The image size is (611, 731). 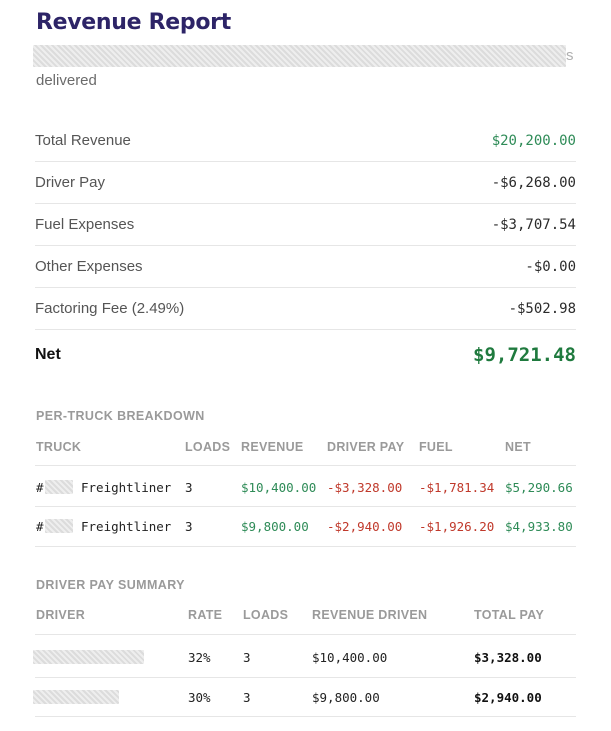 I want to click on driver-total-pay: $3,328.00, so click(x=508, y=657).